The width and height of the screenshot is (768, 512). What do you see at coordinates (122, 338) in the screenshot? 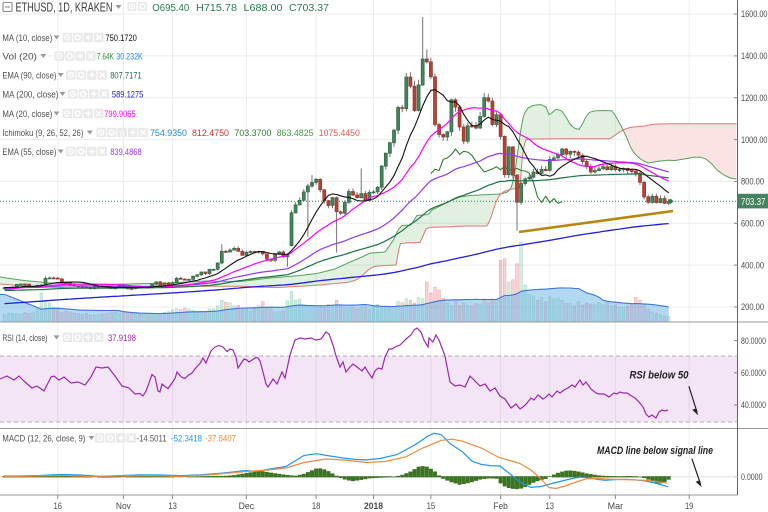
I see `svg-text: 37.9198` at bounding box center [122, 338].